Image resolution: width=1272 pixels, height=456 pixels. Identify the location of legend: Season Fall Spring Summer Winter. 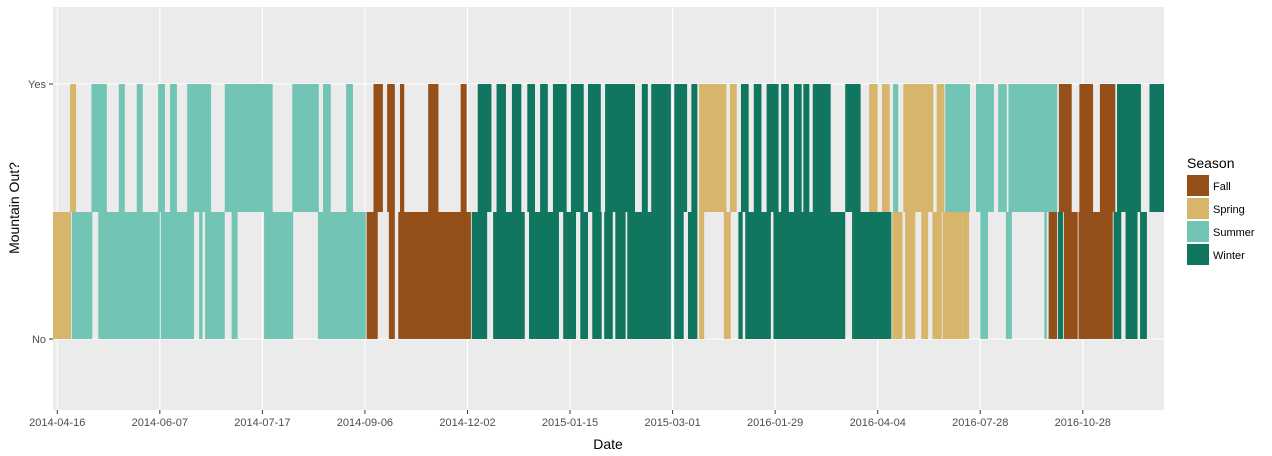
(1221, 210).